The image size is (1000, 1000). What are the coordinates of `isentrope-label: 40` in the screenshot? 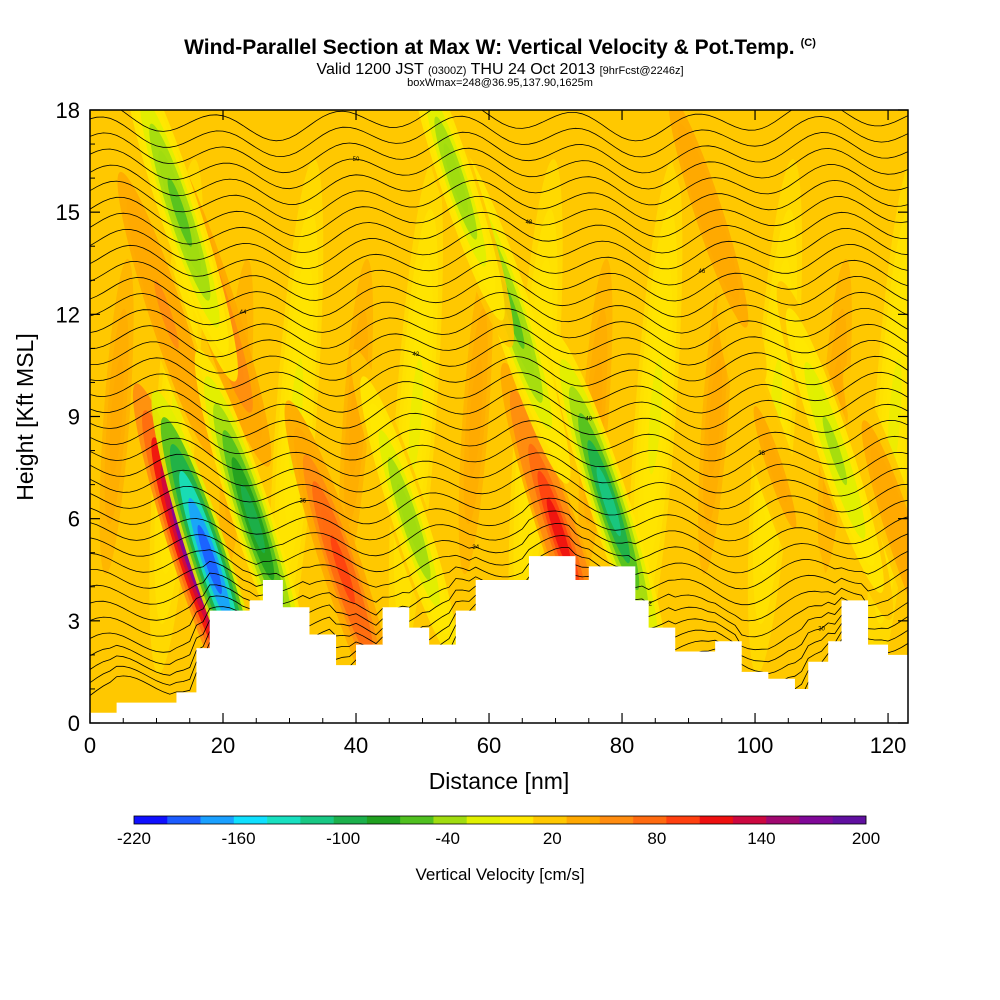 It's located at (588, 419).